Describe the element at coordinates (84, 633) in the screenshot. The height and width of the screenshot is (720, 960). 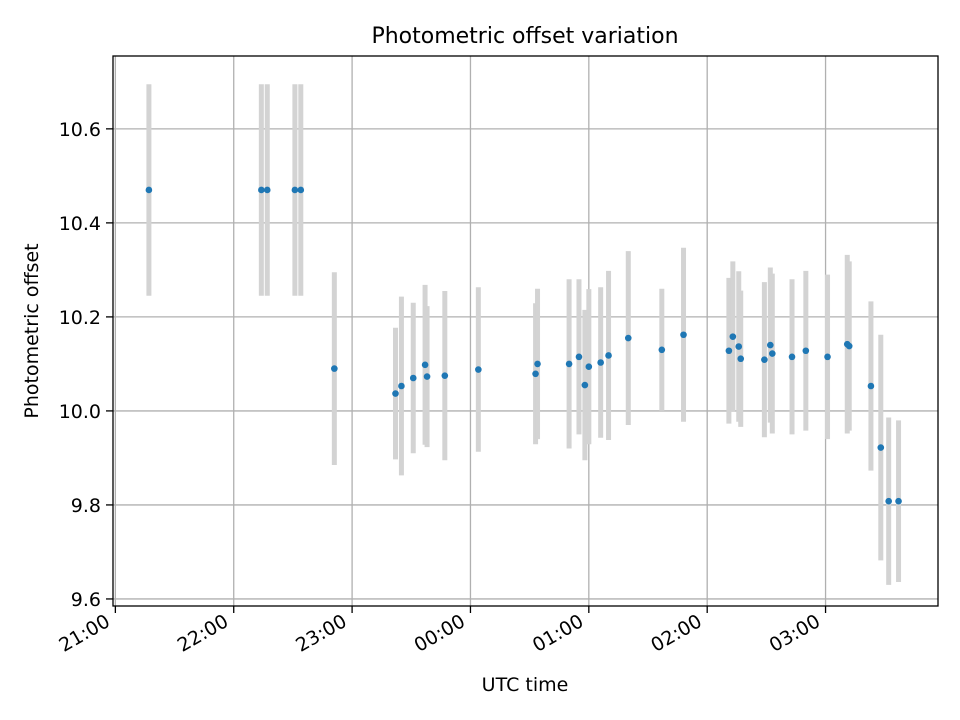
I see `x-tick-label: 21:00` at that location.